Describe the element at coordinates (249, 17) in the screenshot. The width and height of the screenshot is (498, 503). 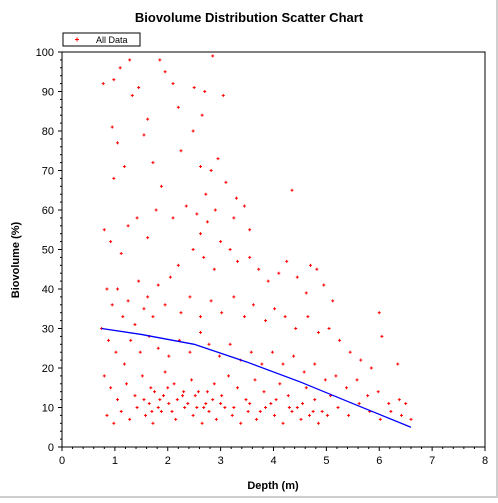
I see `chart-title: Biovolume Distribution Scatter Chart` at that location.